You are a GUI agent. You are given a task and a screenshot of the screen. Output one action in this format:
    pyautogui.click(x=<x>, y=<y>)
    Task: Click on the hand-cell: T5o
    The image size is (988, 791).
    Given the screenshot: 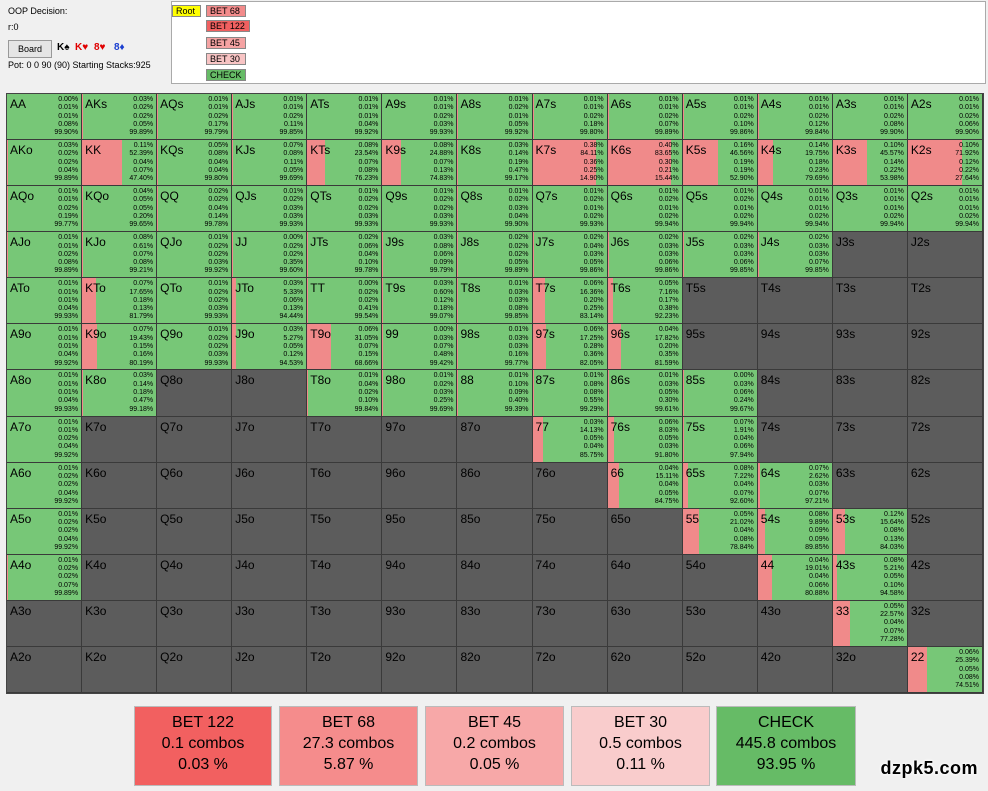 What is the action you would take?
    pyautogui.click(x=345, y=531)
    